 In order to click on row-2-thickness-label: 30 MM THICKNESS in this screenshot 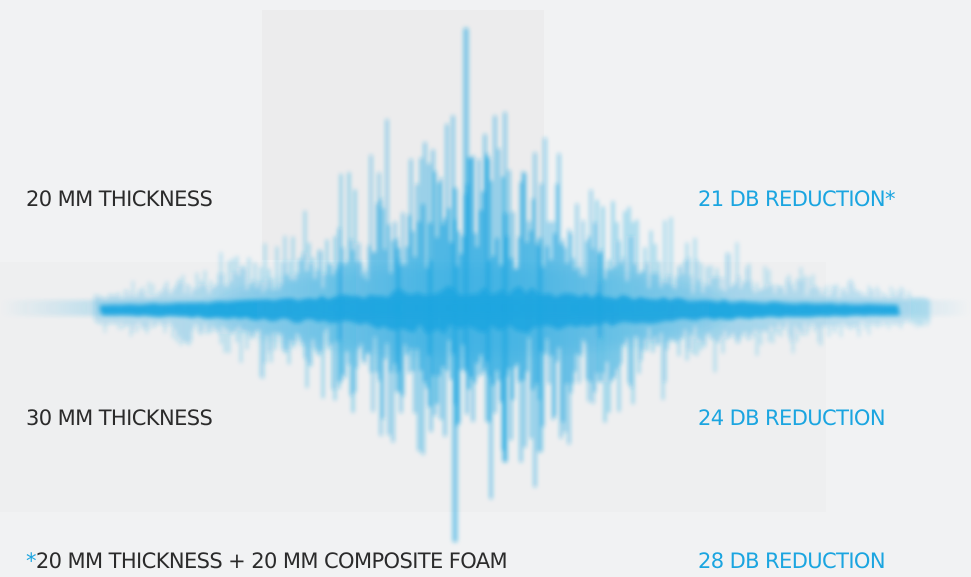, I will do `click(119, 418)`.